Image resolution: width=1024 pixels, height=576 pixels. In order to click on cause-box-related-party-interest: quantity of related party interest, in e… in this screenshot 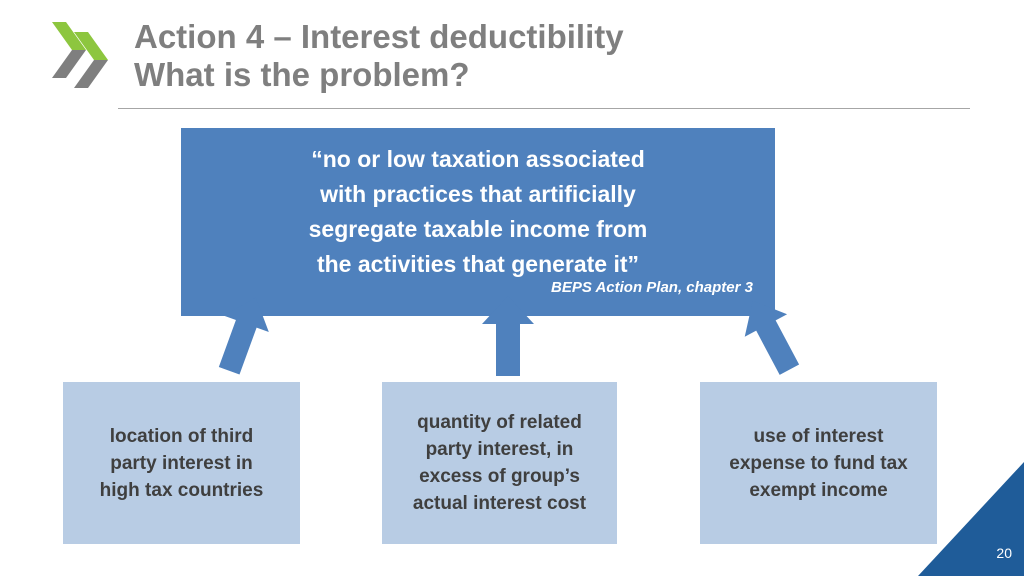, I will do `click(499, 463)`.